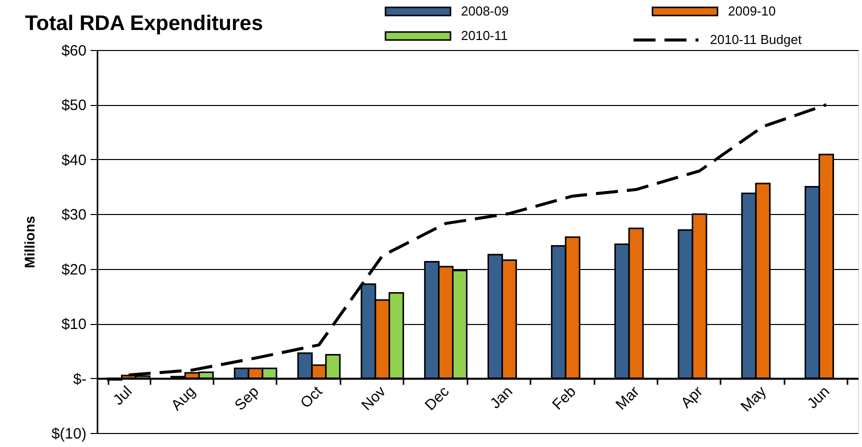  I want to click on y-tick-label: $20, so click(73, 269).